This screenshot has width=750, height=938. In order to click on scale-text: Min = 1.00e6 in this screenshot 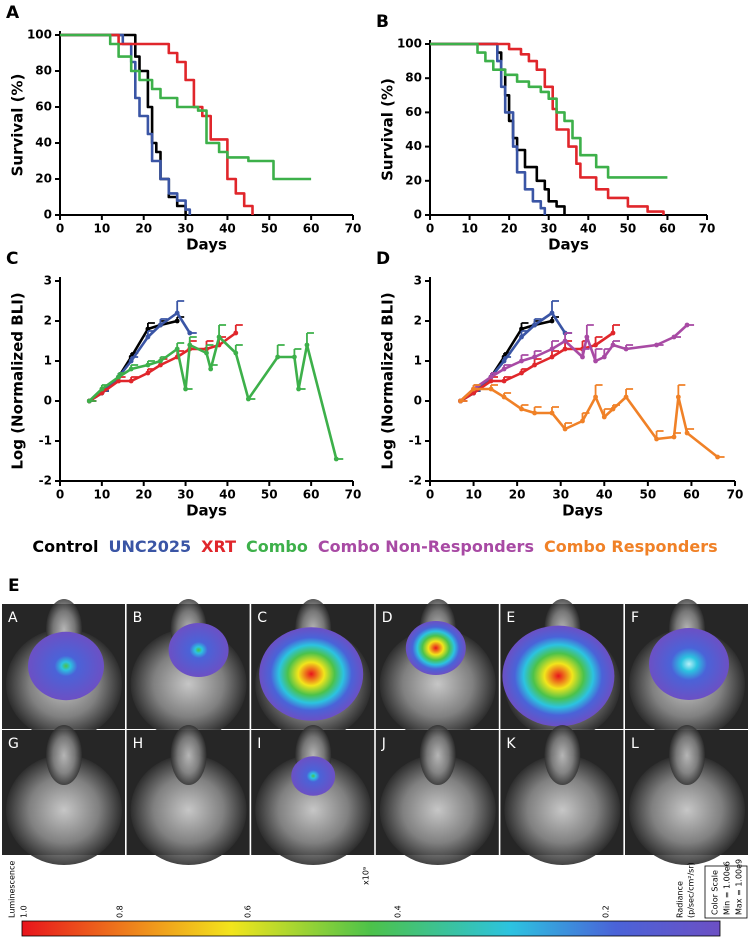, I will do `click(727, 888)`.